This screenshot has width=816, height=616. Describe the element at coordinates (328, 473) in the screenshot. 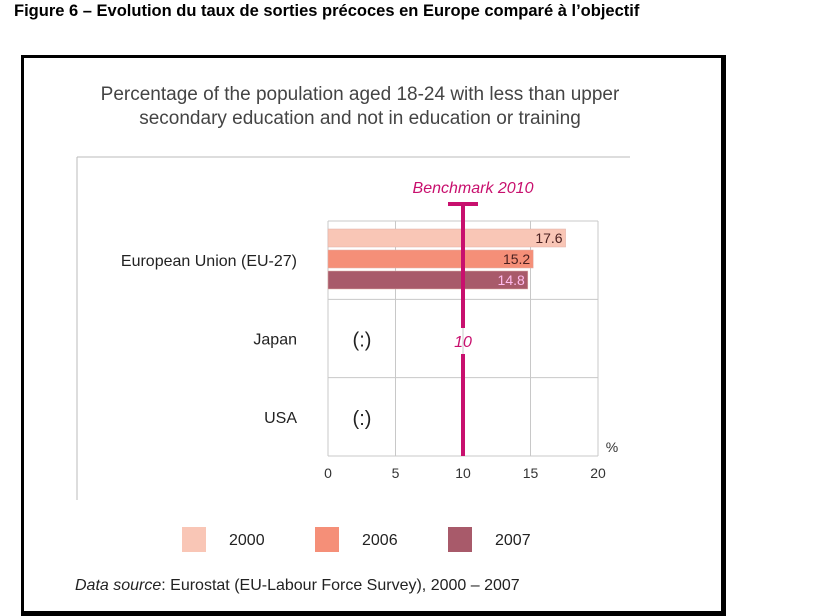

I see `x-tick-label: 0` at that location.